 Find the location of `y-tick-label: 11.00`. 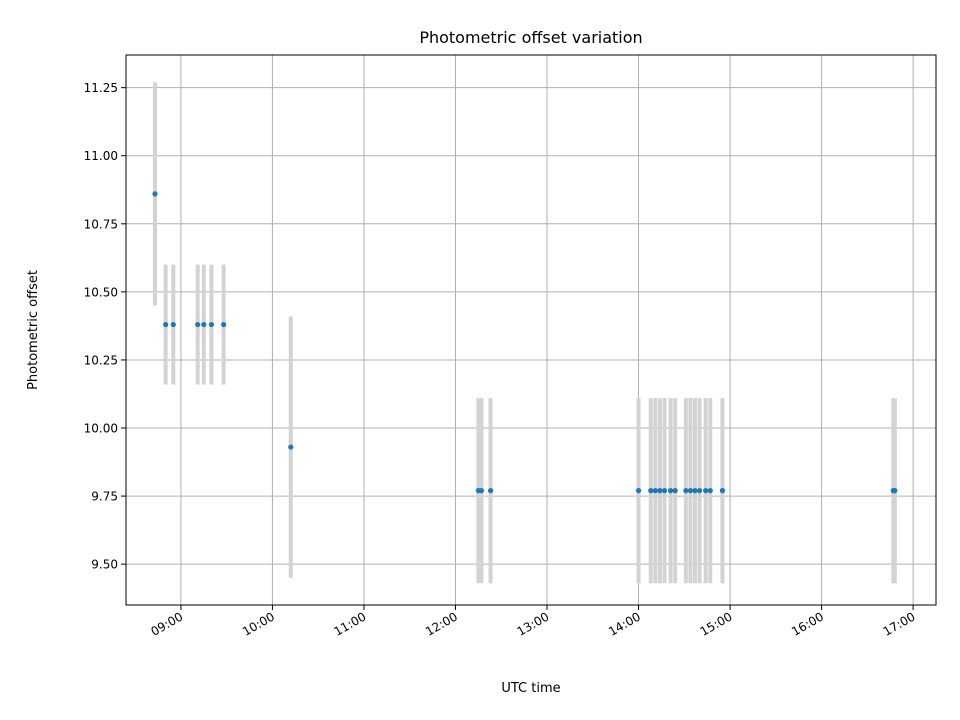

y-tick-label: 11.00 is located at coordinates (101, 156).